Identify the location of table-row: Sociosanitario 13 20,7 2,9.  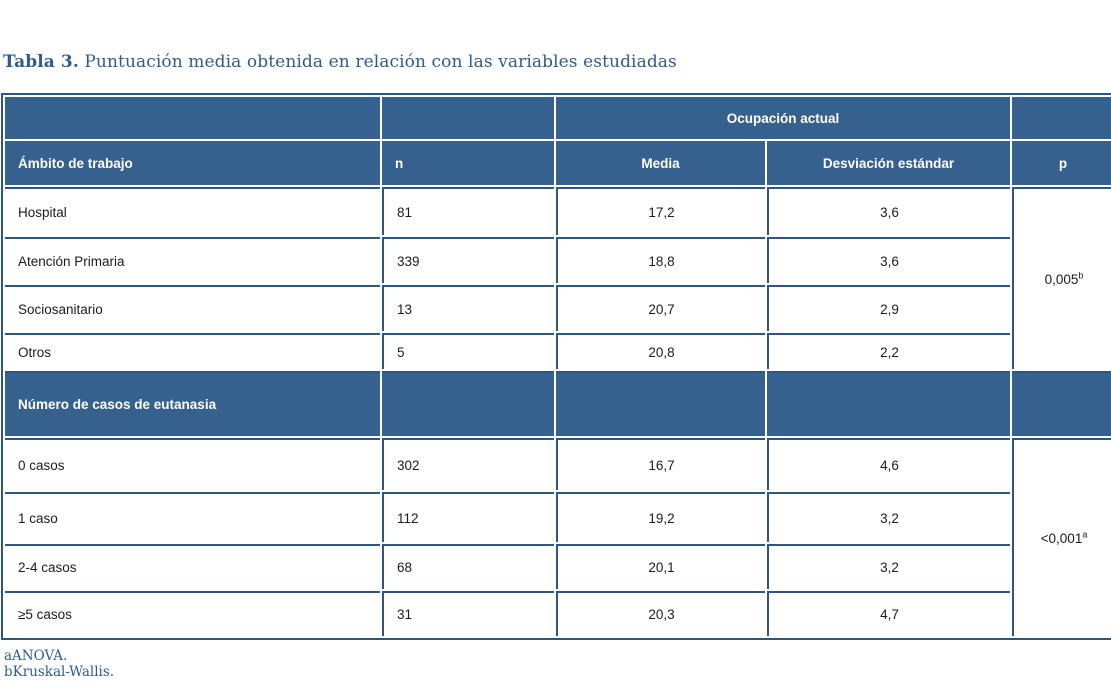
(558, 308).